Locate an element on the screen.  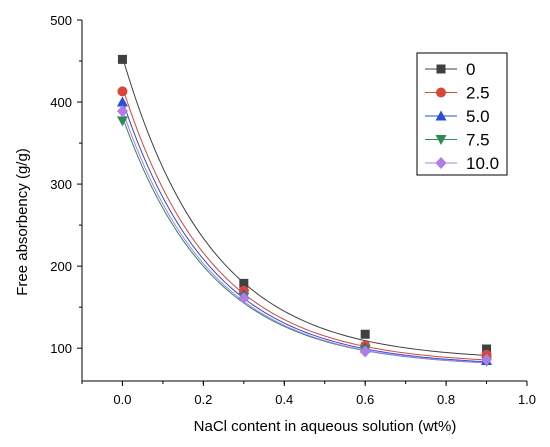
y-axis-title: Free absorbency (g/g) is located at coordinates (22, 222).